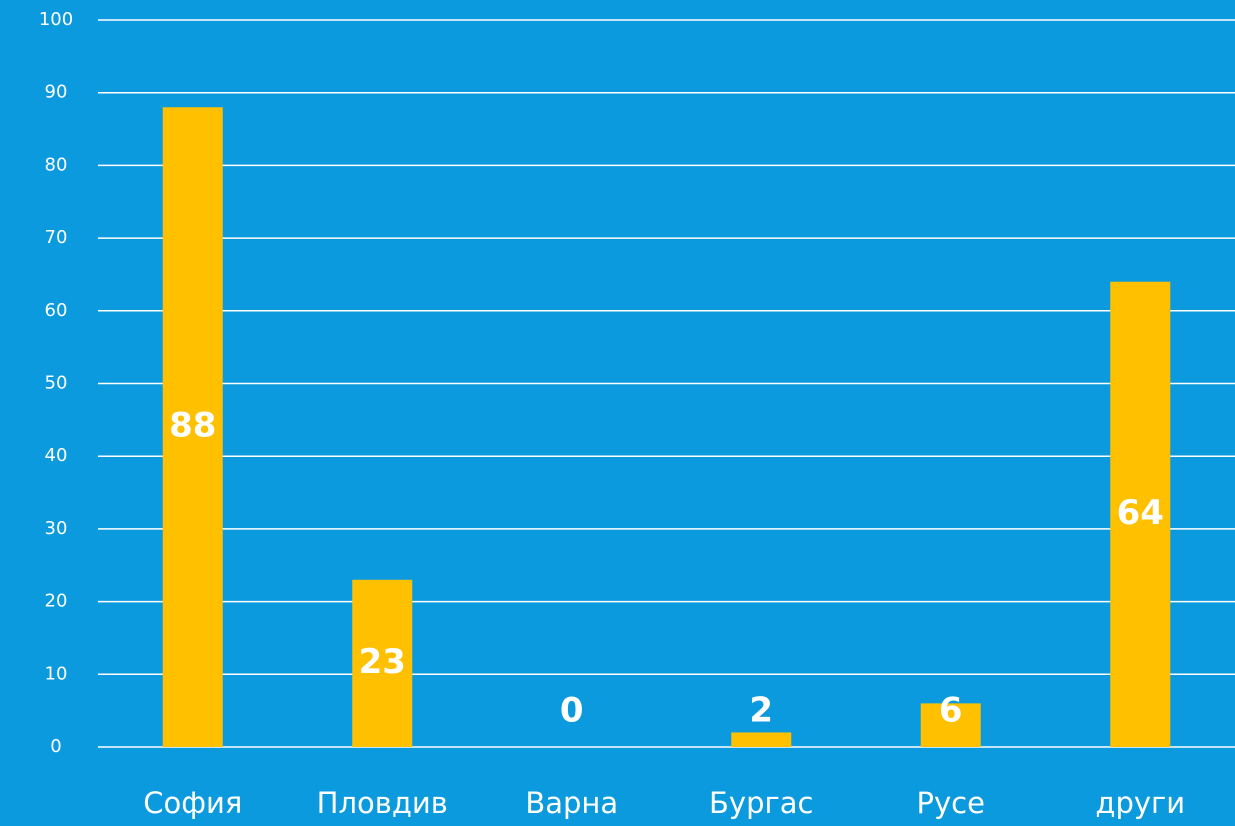 Image resolution: width=1235 pixels, height=826 pixels. Describe the element at coordinates (761, 711) in the screenshot. I see `data-label: 2` at that location.